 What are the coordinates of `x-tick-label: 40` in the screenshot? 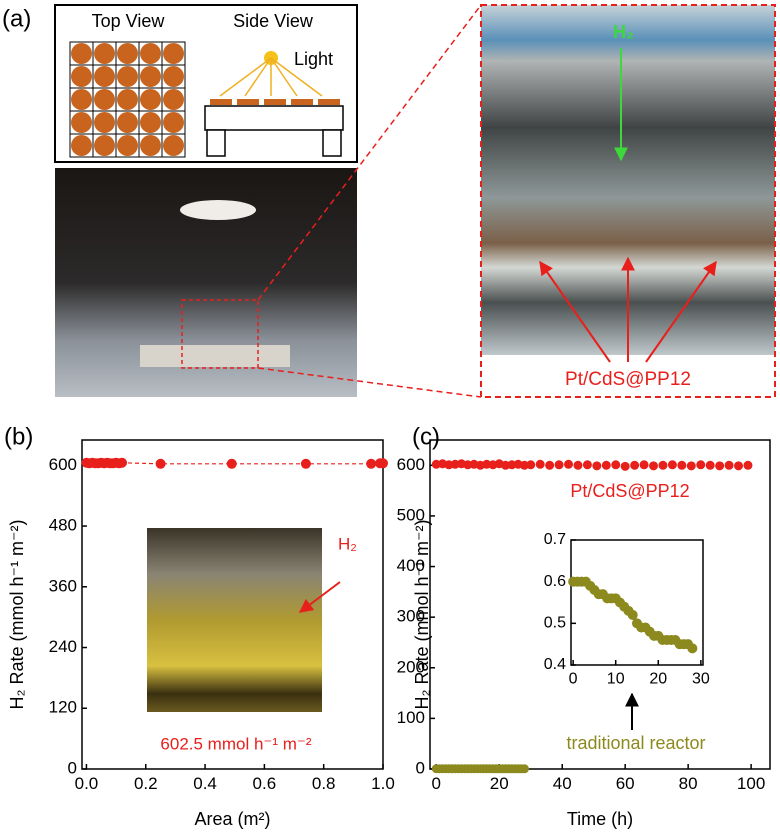 It's located at (562, 783).